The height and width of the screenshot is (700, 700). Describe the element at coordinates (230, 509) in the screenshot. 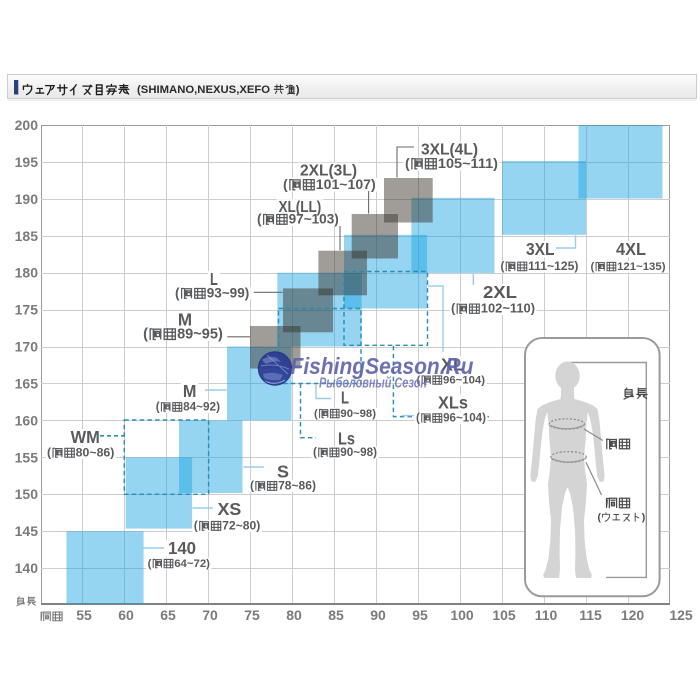

I see `svg-text: XS` at that location.